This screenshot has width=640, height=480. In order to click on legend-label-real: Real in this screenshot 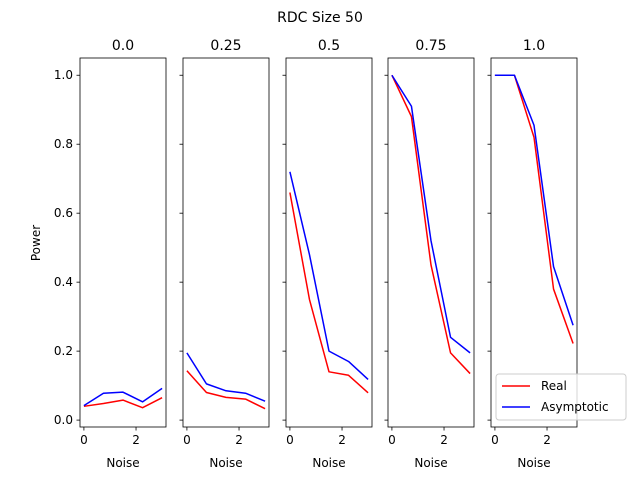, I will do `click(554, 386)`.